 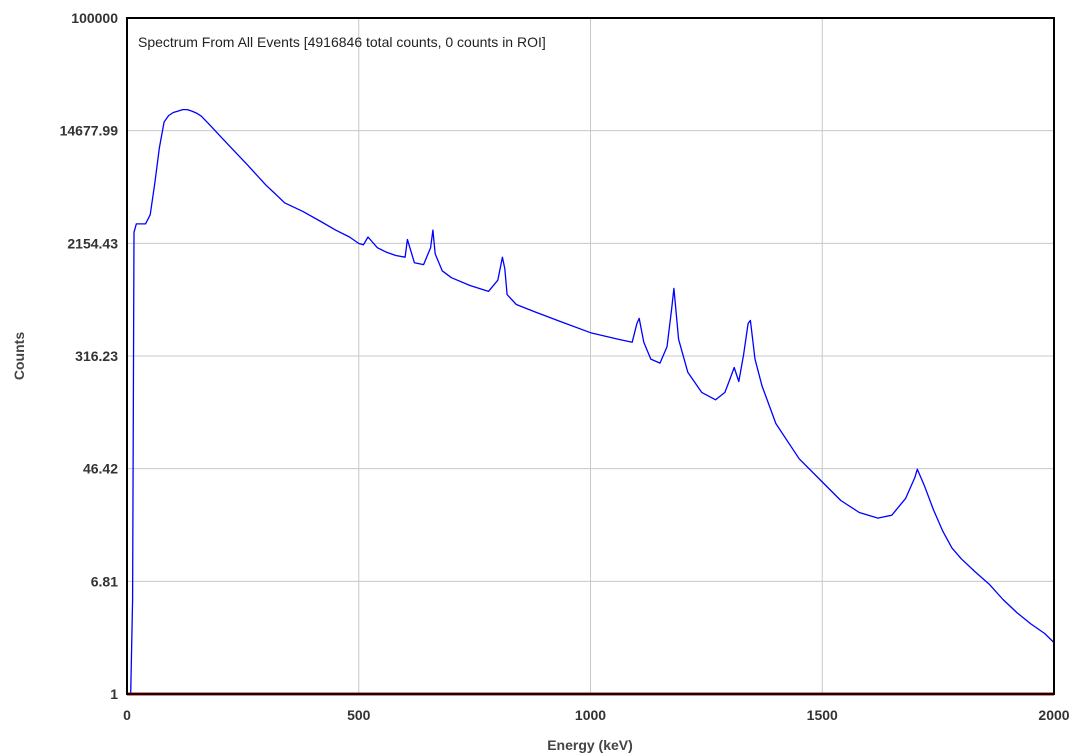 I want to click on y-tick-label: 2154.43, so click(x=92, y=243).